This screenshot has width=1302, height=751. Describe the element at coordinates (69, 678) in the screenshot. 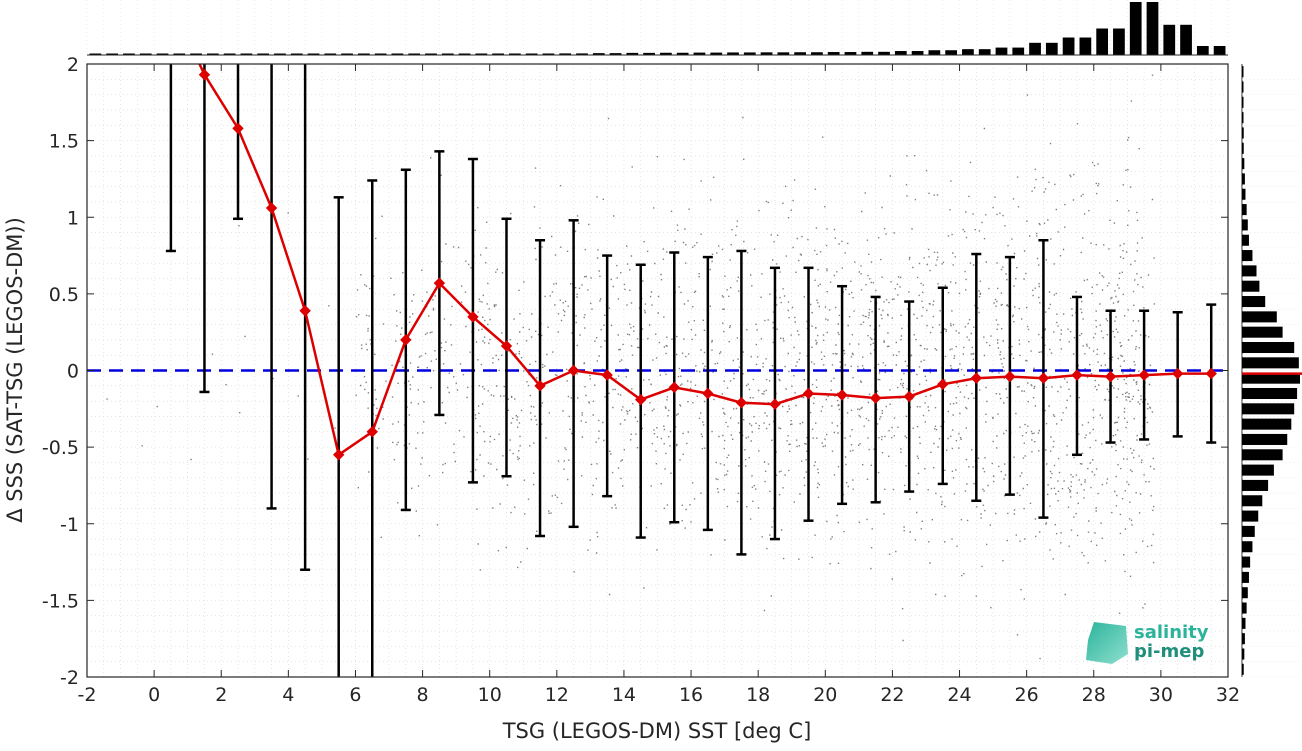

I see `y-tick-label: -2` at that location.